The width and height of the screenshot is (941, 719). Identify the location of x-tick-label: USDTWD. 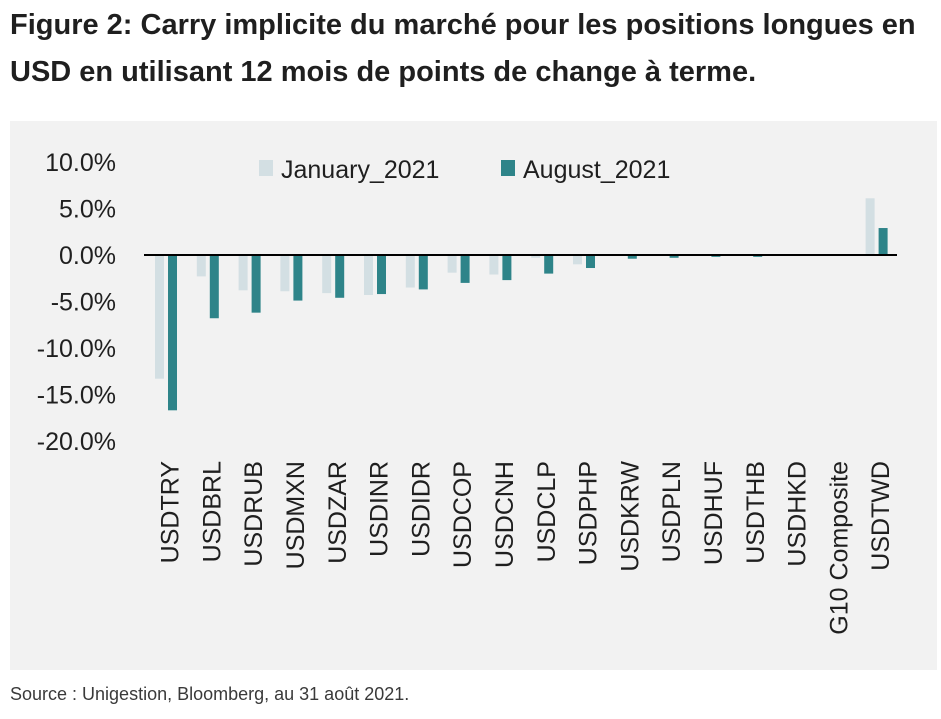
(881, 516).